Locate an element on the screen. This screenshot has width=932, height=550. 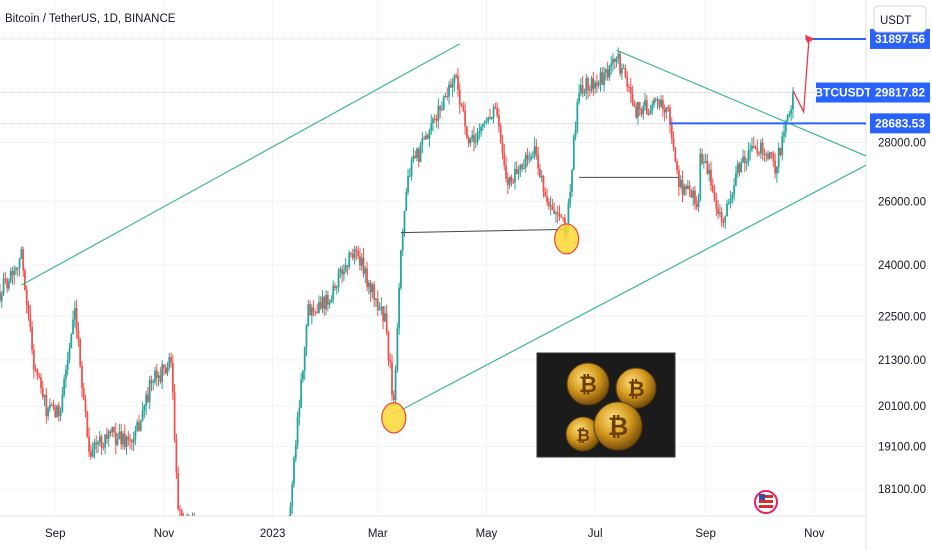
price-scale is located at coordinates (899, 275).